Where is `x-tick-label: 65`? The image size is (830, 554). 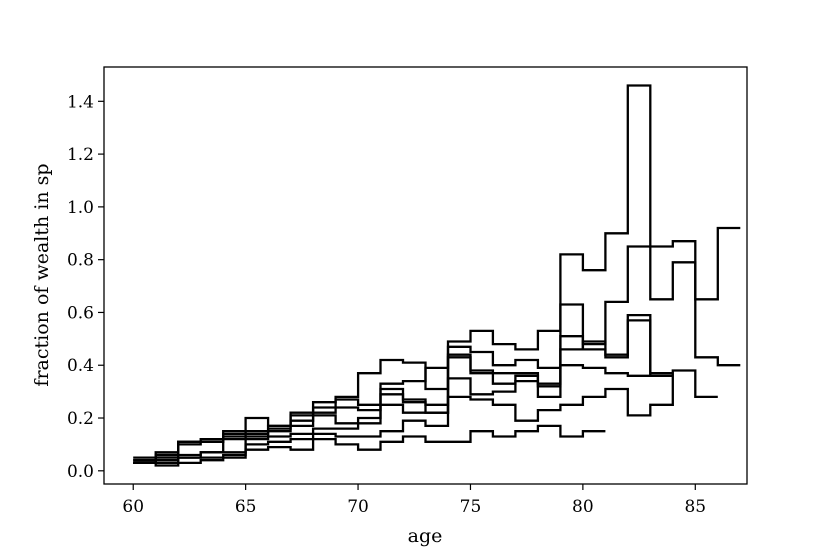 x-tick-label: 65 is located at coordinates (246, 507).